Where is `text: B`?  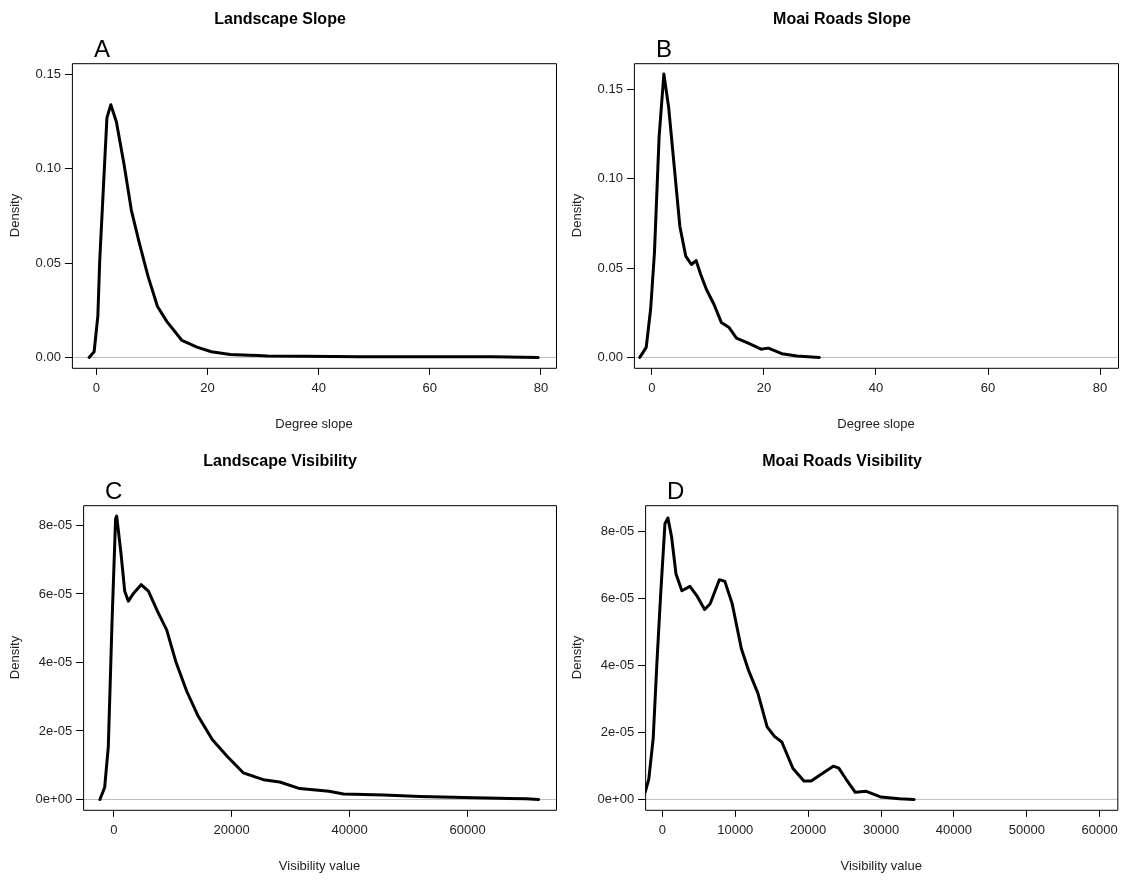
text: B is located at coordinates (663, 48).